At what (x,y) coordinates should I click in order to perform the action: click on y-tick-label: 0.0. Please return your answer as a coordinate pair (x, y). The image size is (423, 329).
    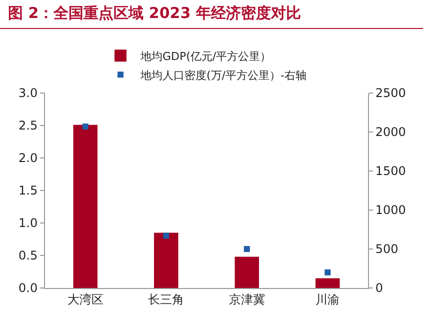
    Looking at the image, I should click on (28, 288).